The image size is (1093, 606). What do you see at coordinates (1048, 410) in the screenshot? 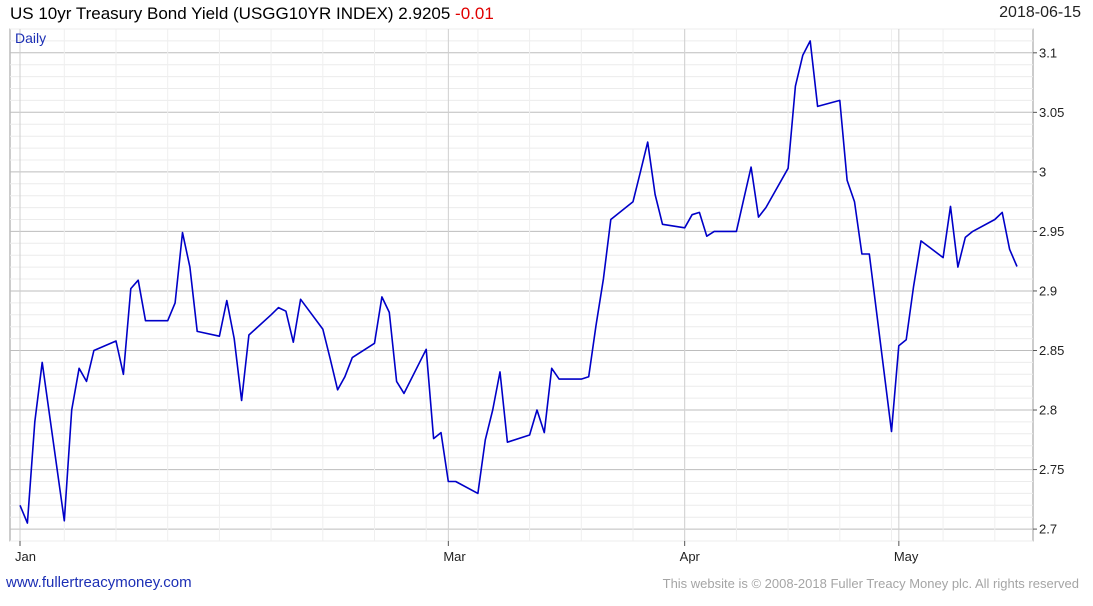
I see `y-tick-label: 2.8` at bounding box center [1048, 410].